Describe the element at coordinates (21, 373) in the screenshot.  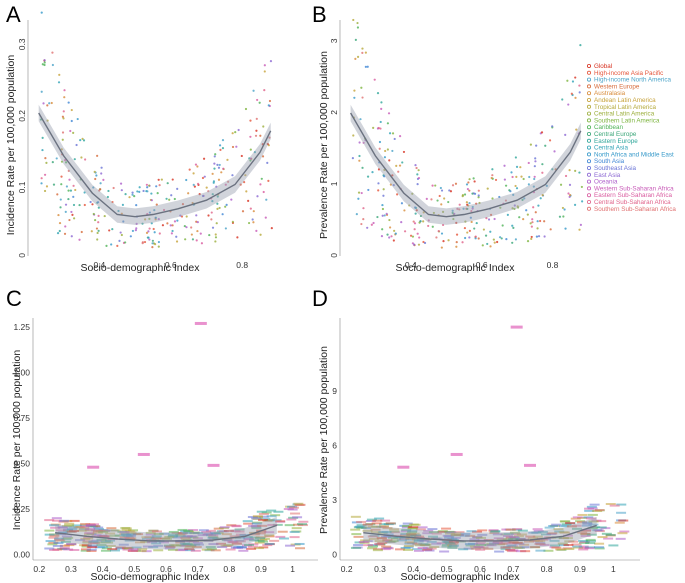
I see `y-tick-label: 1.00` at that location.